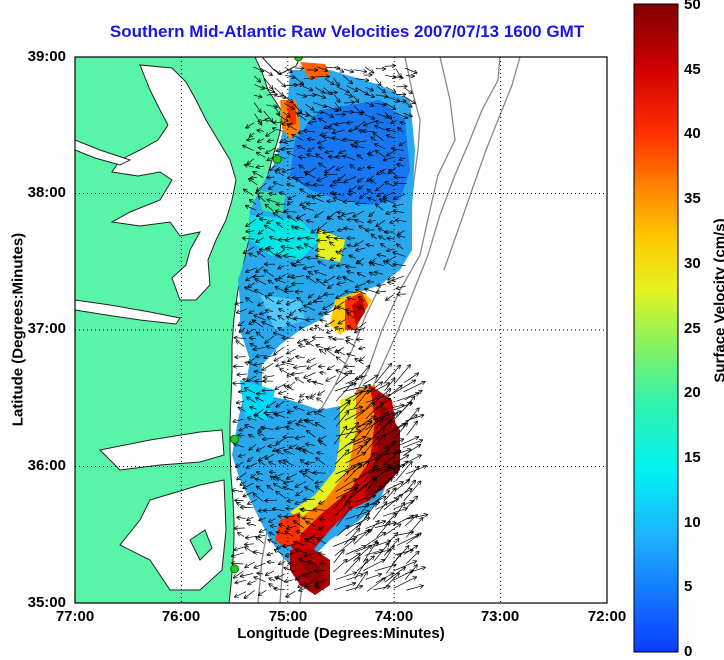 The width and height of the screenshot is (724, 660). What do you see at coordinates (40, 192) in the screenshot?
I see `y-tick-label: 38:00` at bounding box center [40, 192].